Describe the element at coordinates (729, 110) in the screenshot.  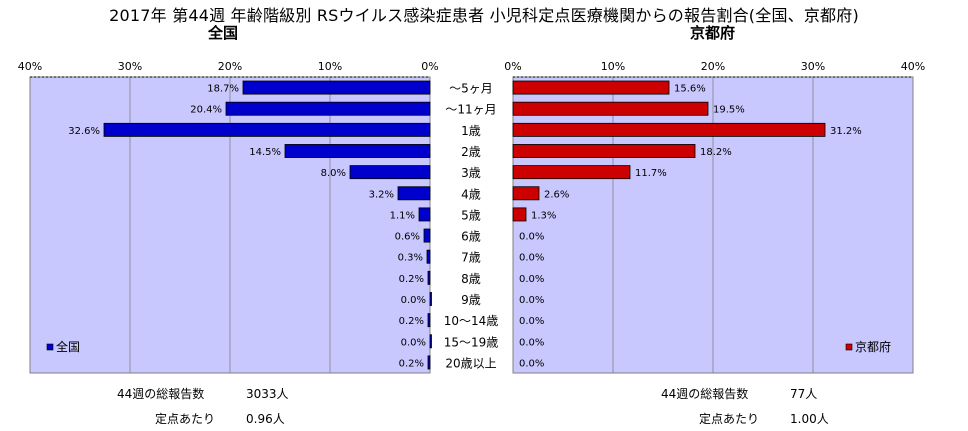
I see `right-value-label: 19.5%` at that location.